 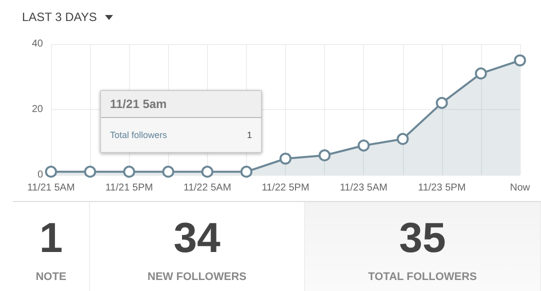 I want to click on annotation: 11/21 5am, so click(x=181, y=104).